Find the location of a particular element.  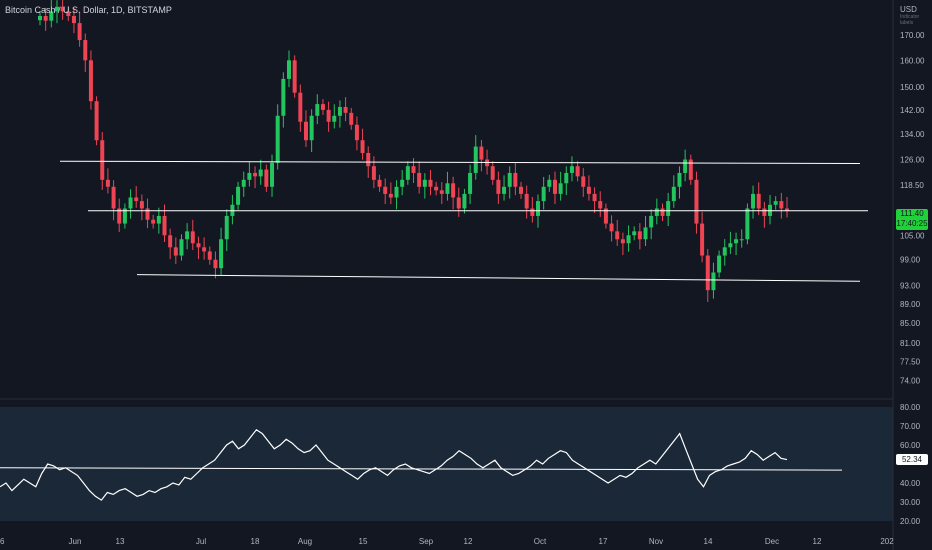

rsi-tick-label: 70.00 is located at coordinates (910, 426).